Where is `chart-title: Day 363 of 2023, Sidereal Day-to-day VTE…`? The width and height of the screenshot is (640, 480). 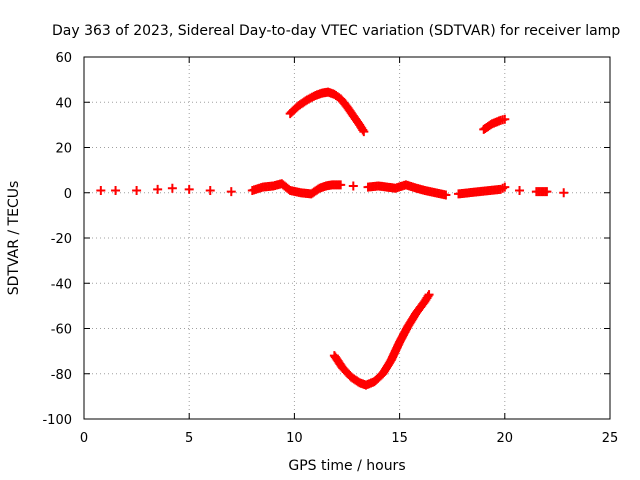 chart-title: Day 363 of 2023, Sidereal Day-to-day VTE… is located at coordinates (336, 31).